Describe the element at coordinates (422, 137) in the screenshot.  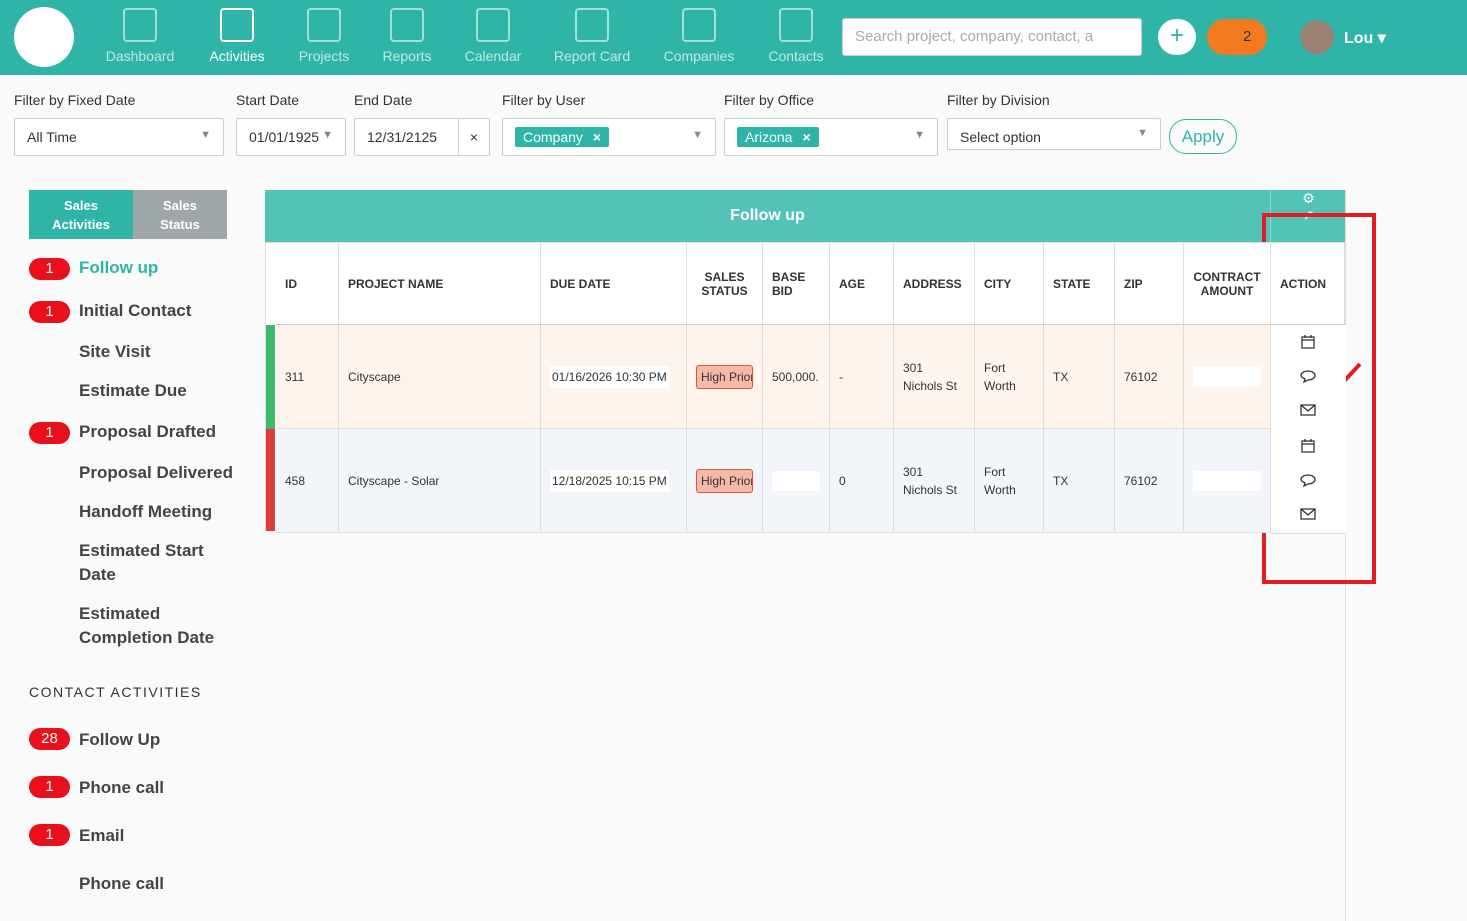
I see `filter-input: 12/31/2125 ×` at that location.